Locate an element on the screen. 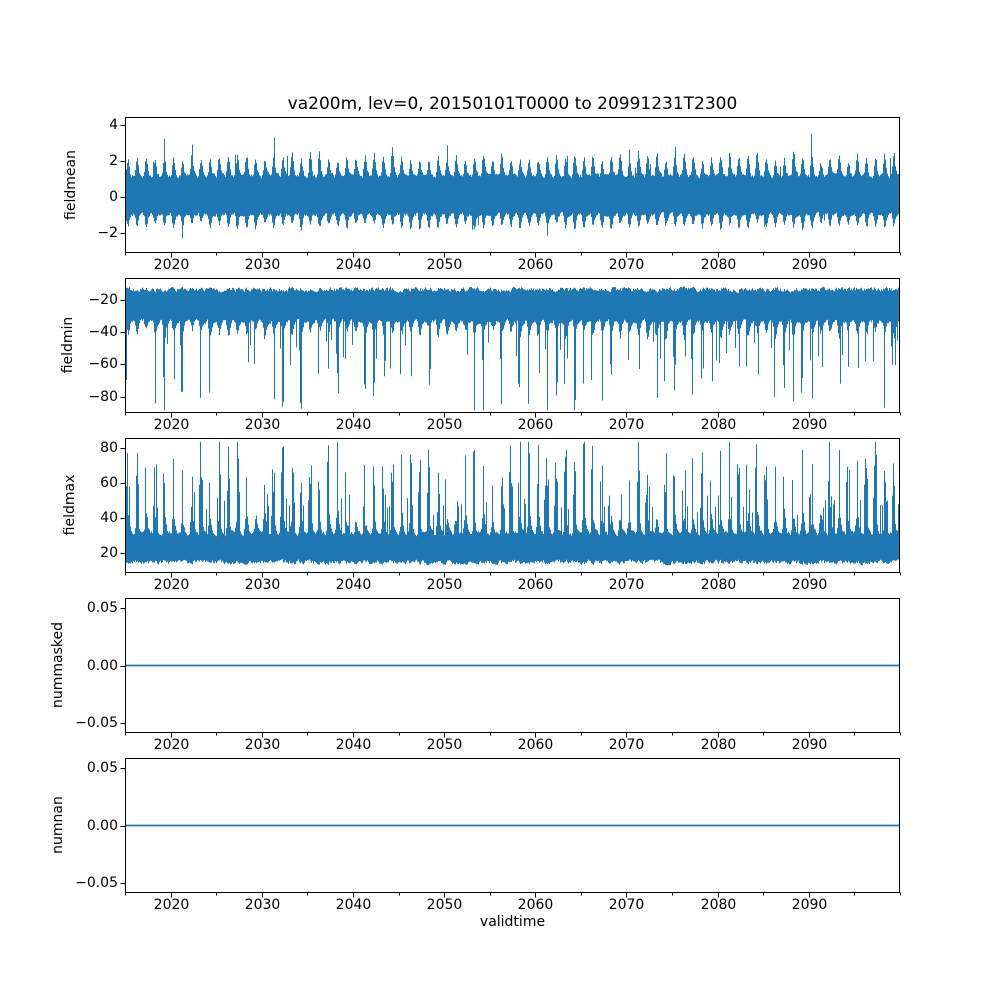 Image resolution: width=1000 pixels, height=1000 pixels. y-tick-label: −40 is located at coordinates (103, 332).